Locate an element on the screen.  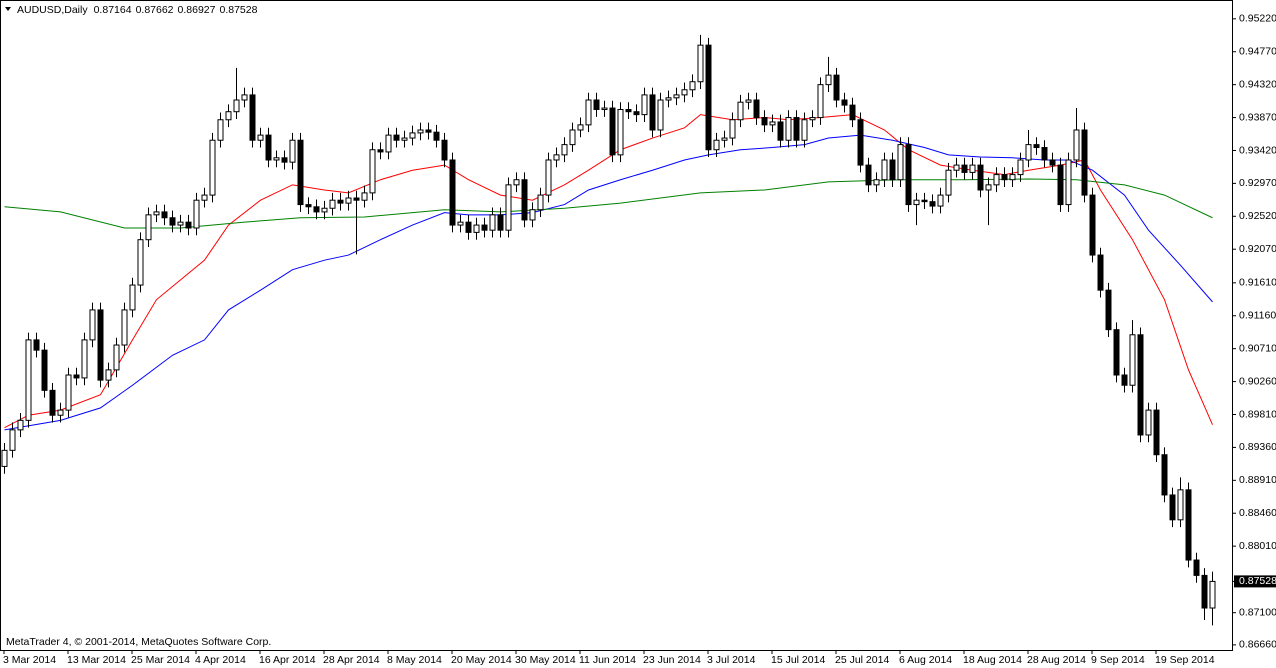
x-tick-label: 25 Mar 2014 is located at coordinates (160, 660).